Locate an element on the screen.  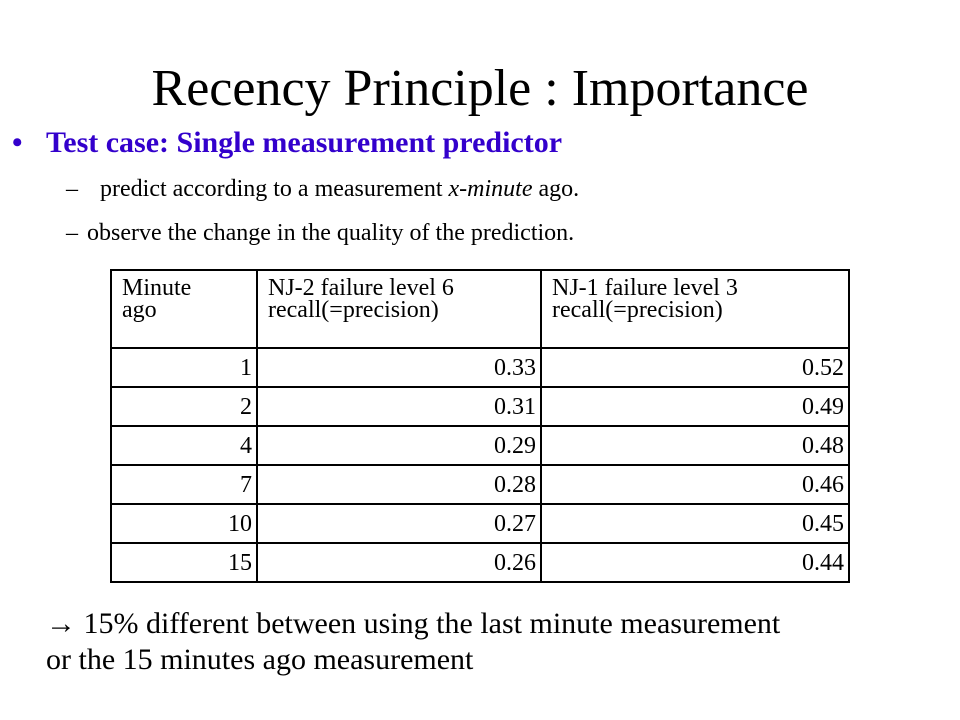
header-nj1: NJ-1 failure level 3 recall(=precision) is located at coordinates (695, 309).